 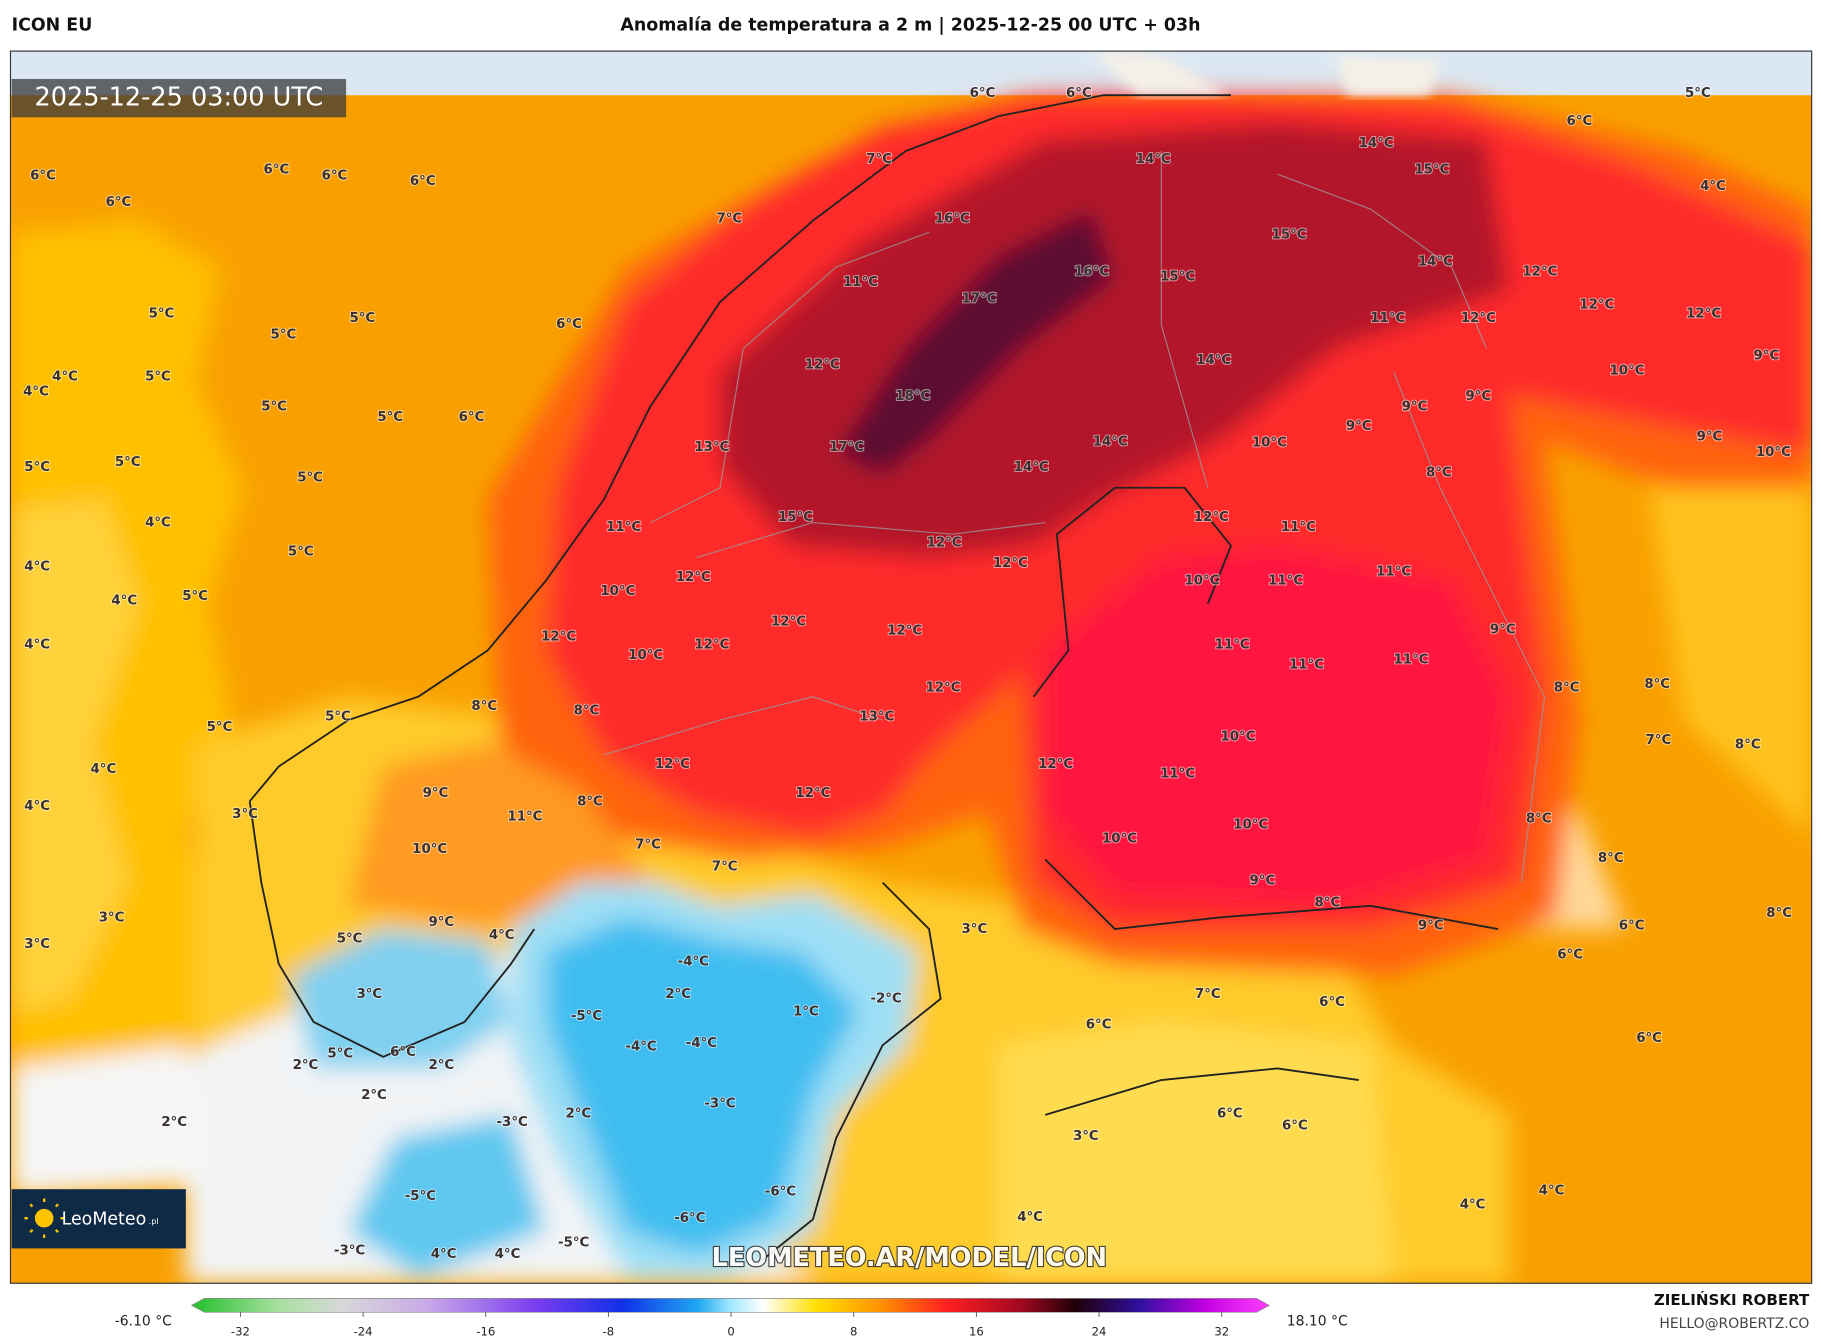 I want to click on colorbar-tick-label: -8, so click(x=609, y=1332).